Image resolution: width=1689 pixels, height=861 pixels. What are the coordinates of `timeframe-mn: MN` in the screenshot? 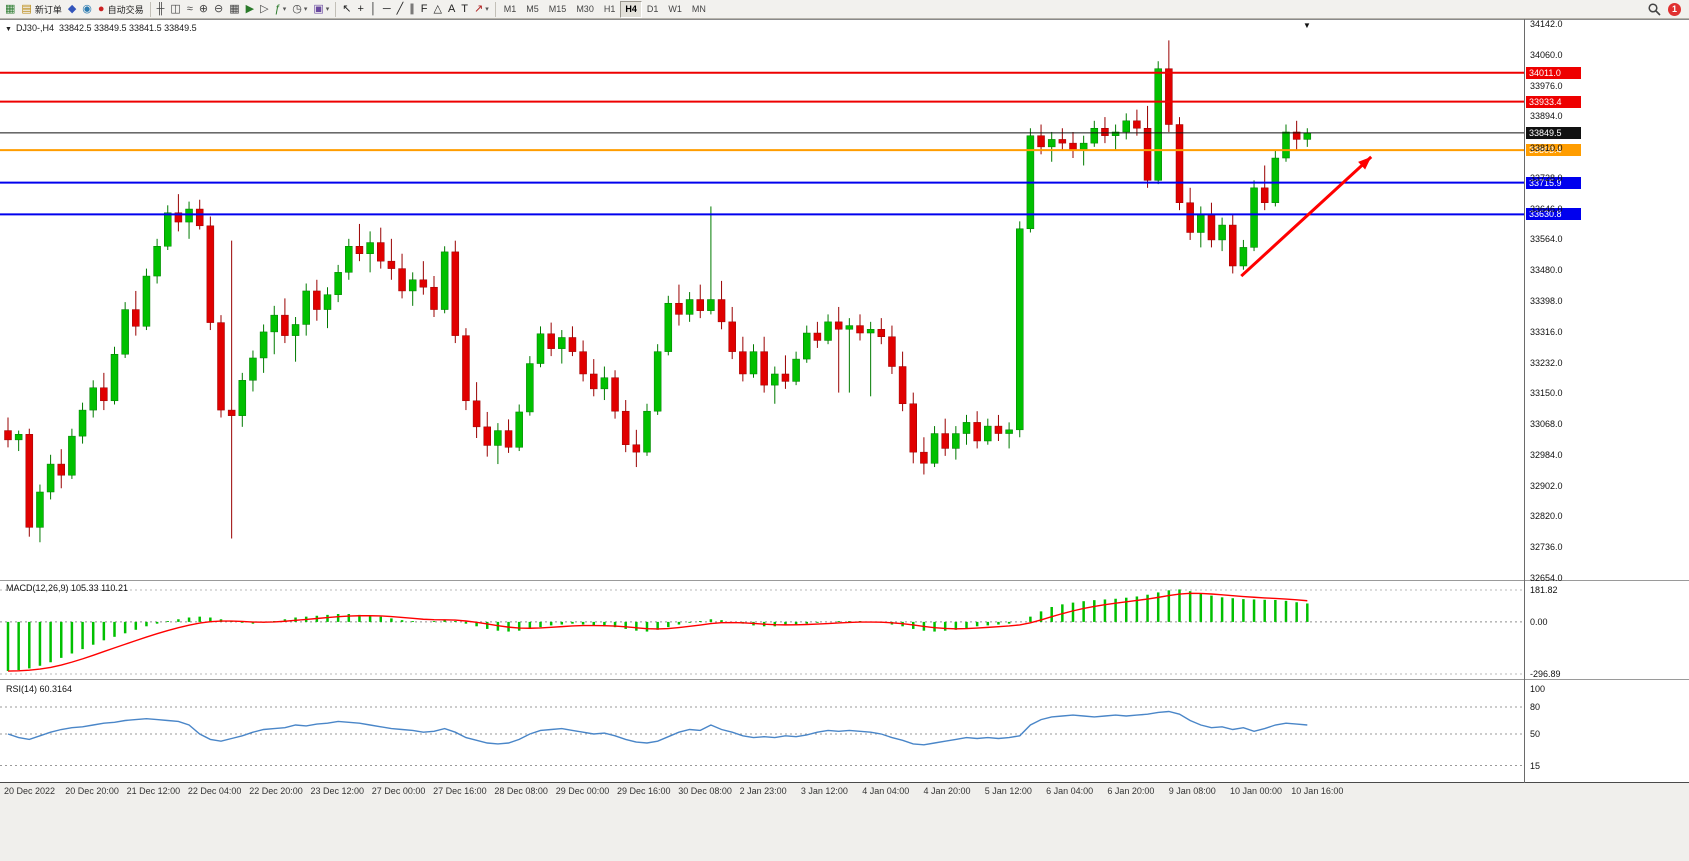 It's located at (698, 8).